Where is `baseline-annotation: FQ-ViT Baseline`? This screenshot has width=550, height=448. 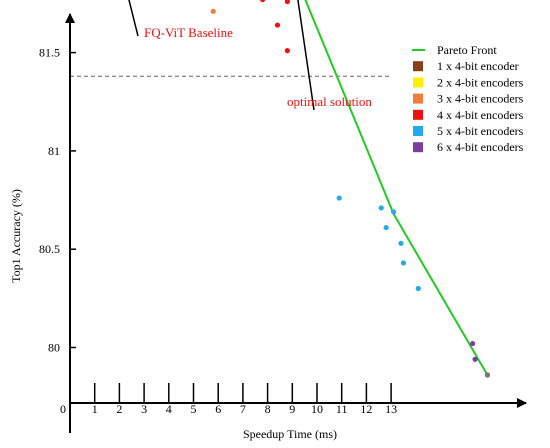
baseline-annotation: FQ-ViT Baseline is located at coordinates (188, 32).